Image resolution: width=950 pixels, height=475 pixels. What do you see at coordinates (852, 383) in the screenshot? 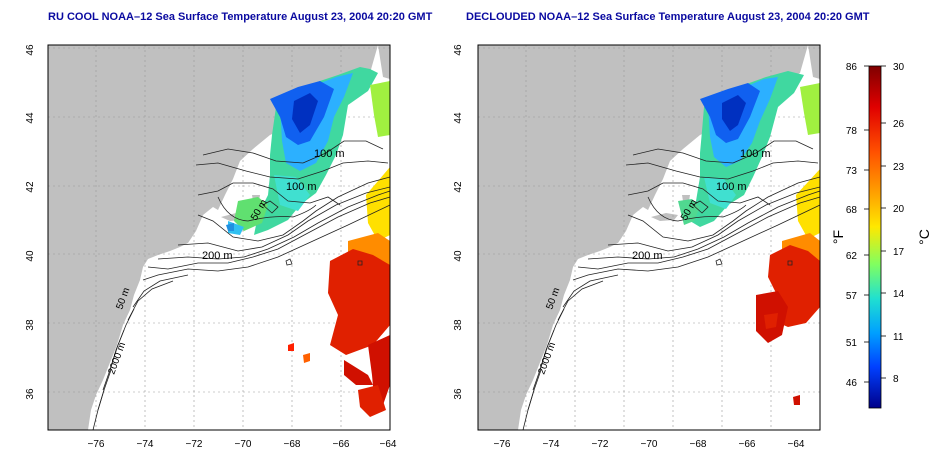
I see `f-tick-label: 46` at bounding box center [852, 383].